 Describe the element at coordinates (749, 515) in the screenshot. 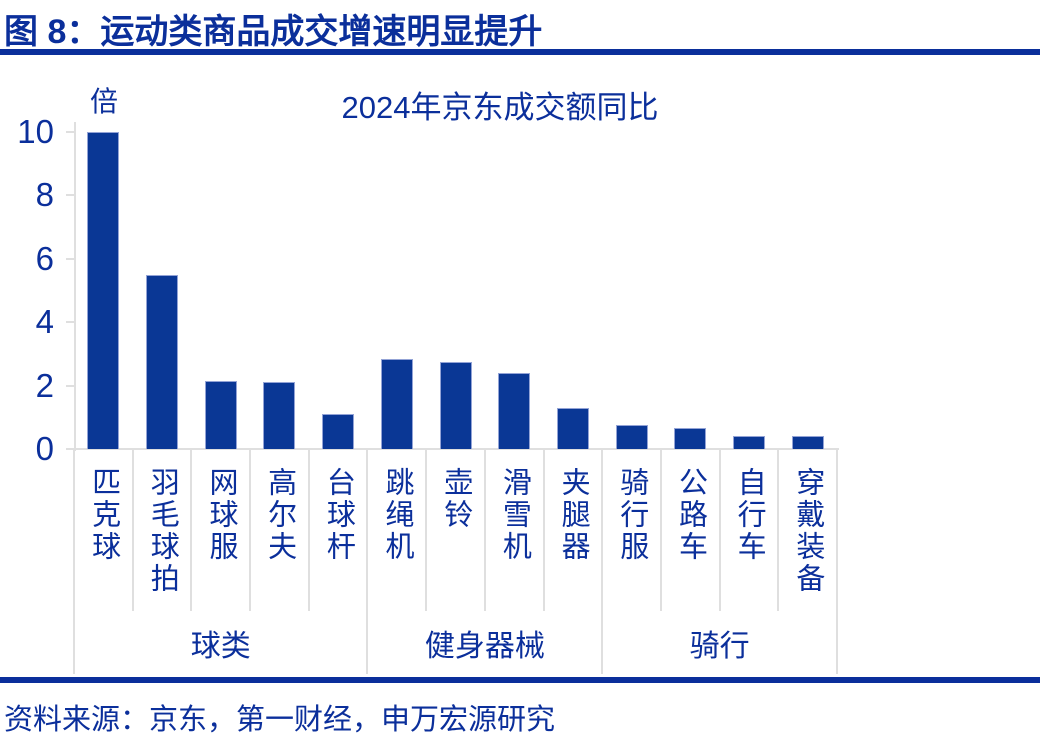

I see `x-axis-category-label-label: 自行车` at that location.